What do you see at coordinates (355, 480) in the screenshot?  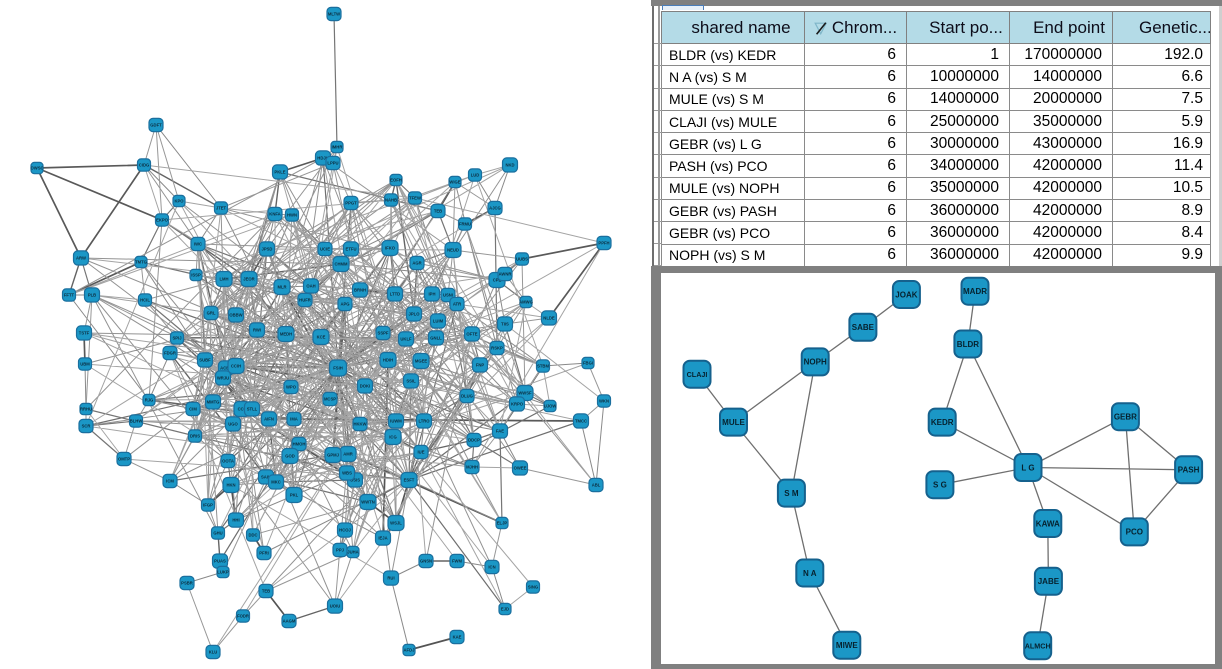 I see `svg-text: OSIS` at bounding box center [355, 480].